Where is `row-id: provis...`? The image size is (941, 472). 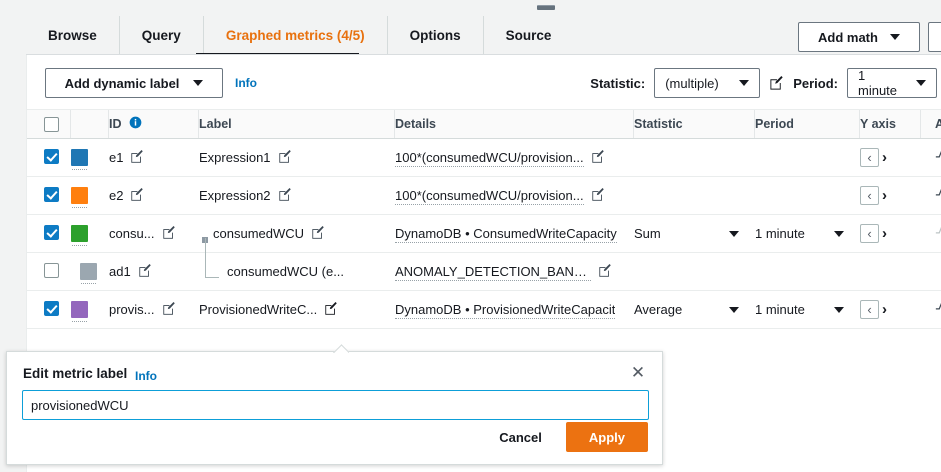 row-id: provis... is located at coordinates (132, 309).